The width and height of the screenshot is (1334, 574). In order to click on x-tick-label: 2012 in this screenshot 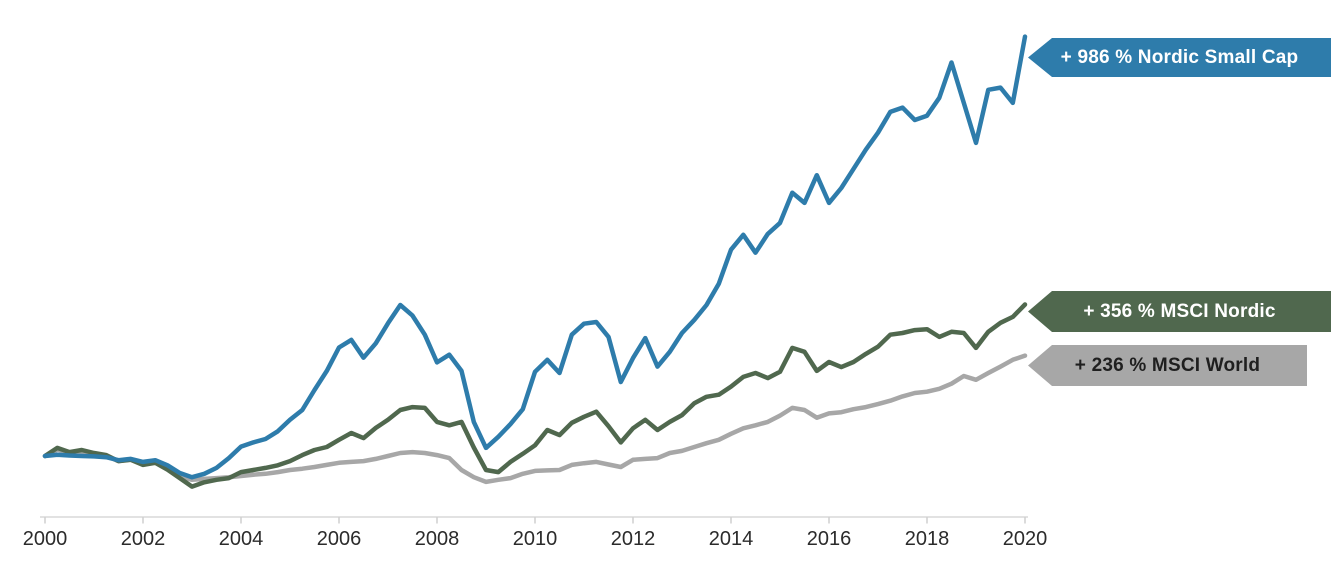, I will do `click(633, 539)`.